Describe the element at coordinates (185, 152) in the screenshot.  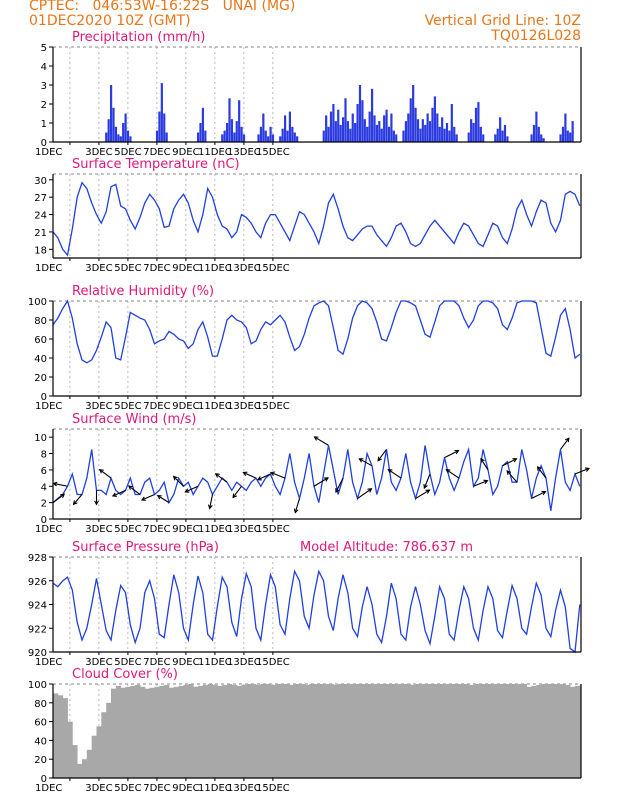
I see `x-tick-label: 9DEC` at that location.